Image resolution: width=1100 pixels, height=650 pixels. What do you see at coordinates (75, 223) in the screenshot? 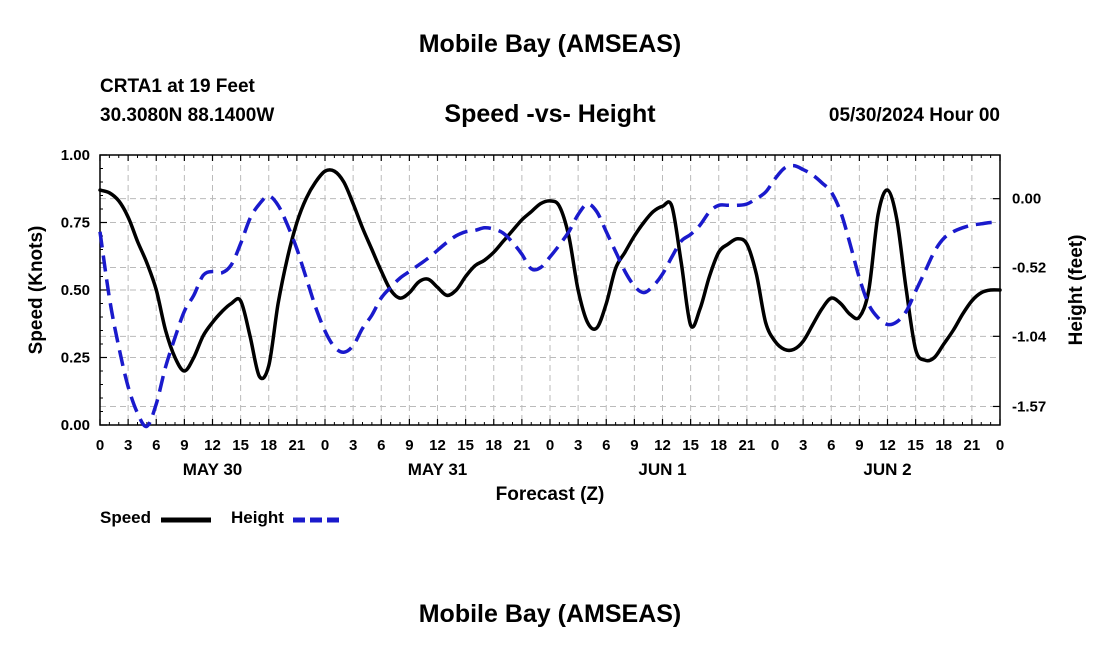
I see `y-tick-label: 0.75` at bounding box center [75, 223].